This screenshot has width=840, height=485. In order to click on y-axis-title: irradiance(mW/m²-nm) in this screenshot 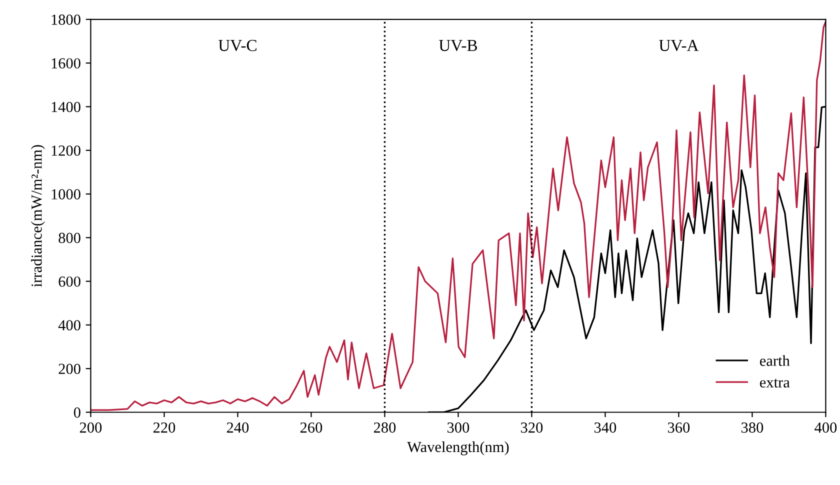, I will do `click(38, 216)`.